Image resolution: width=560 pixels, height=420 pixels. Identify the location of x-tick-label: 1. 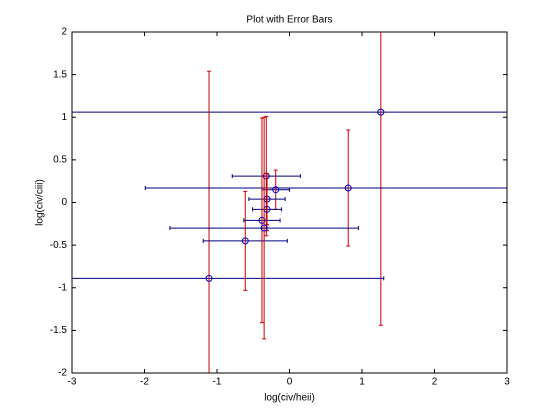
(362, 382).